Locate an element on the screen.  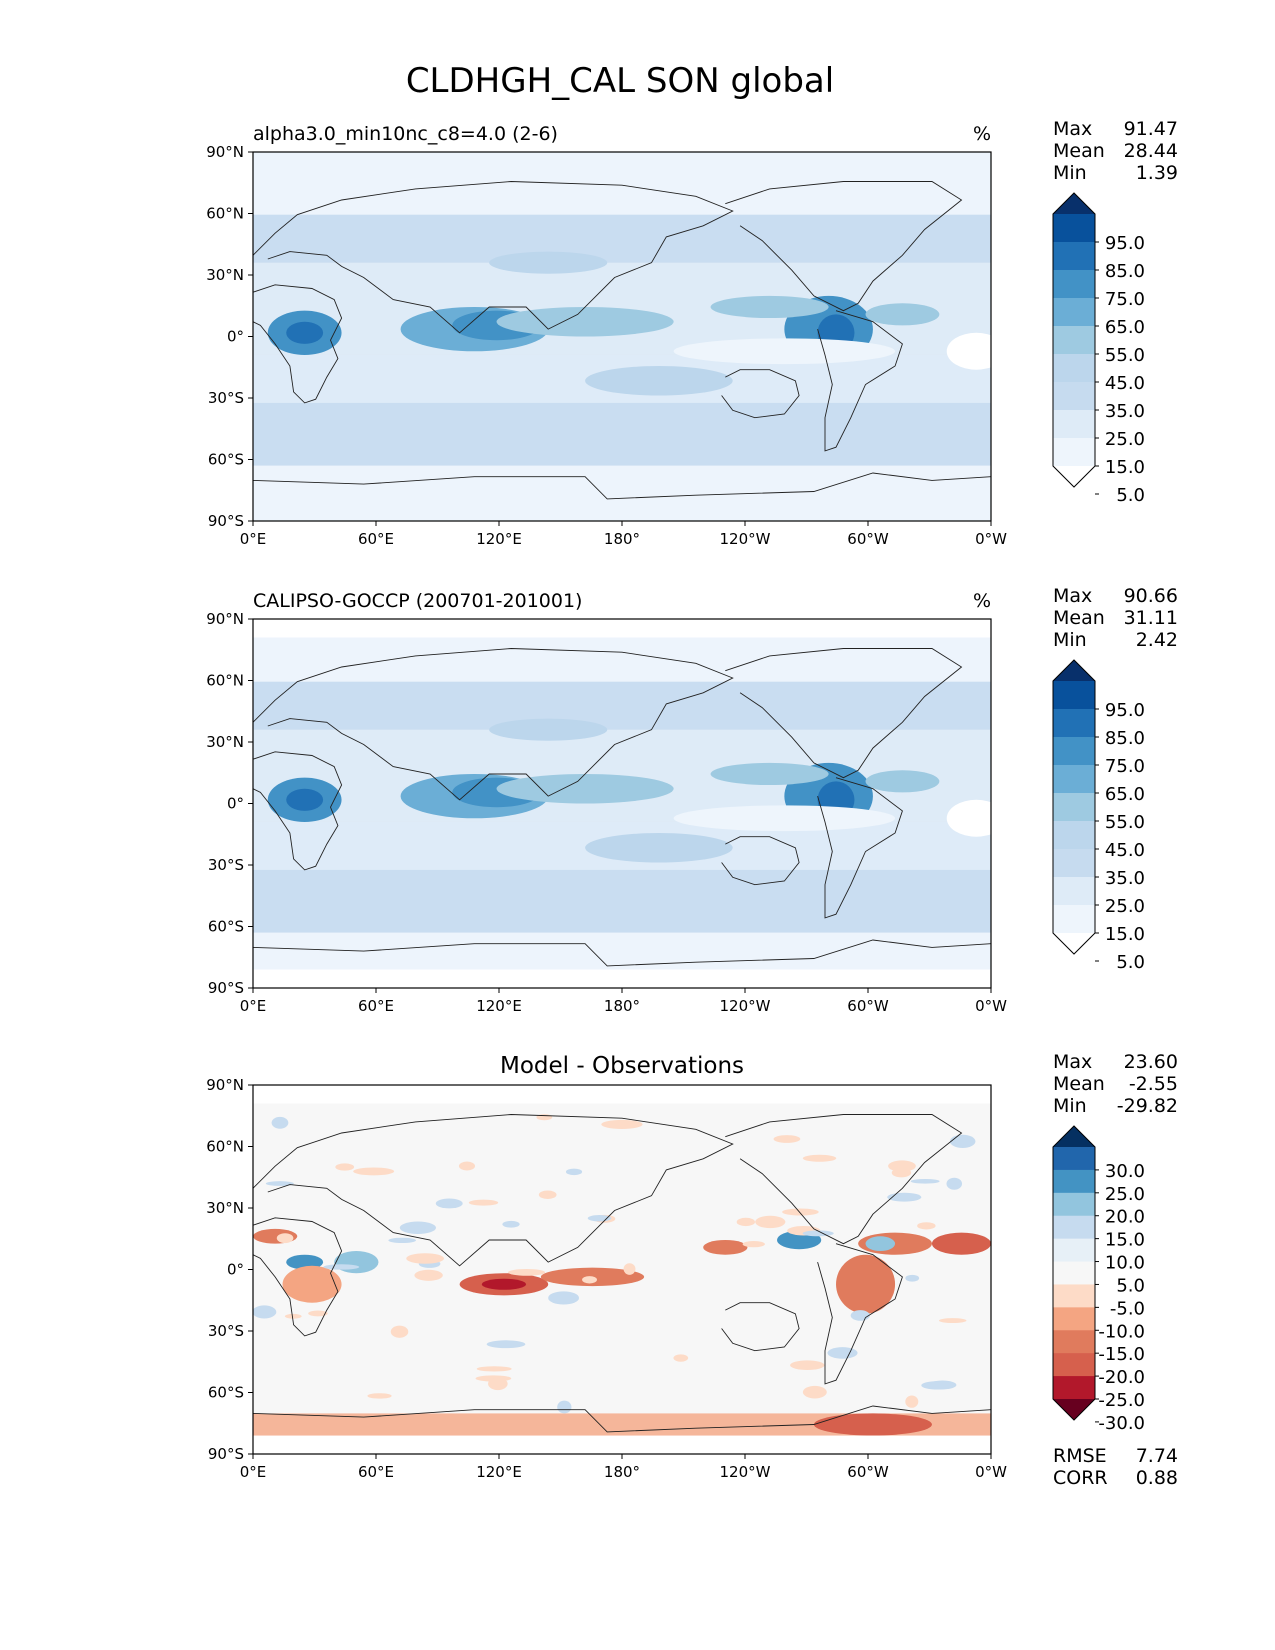
colorbar-extend-max is located at coordinates (1074, 670).